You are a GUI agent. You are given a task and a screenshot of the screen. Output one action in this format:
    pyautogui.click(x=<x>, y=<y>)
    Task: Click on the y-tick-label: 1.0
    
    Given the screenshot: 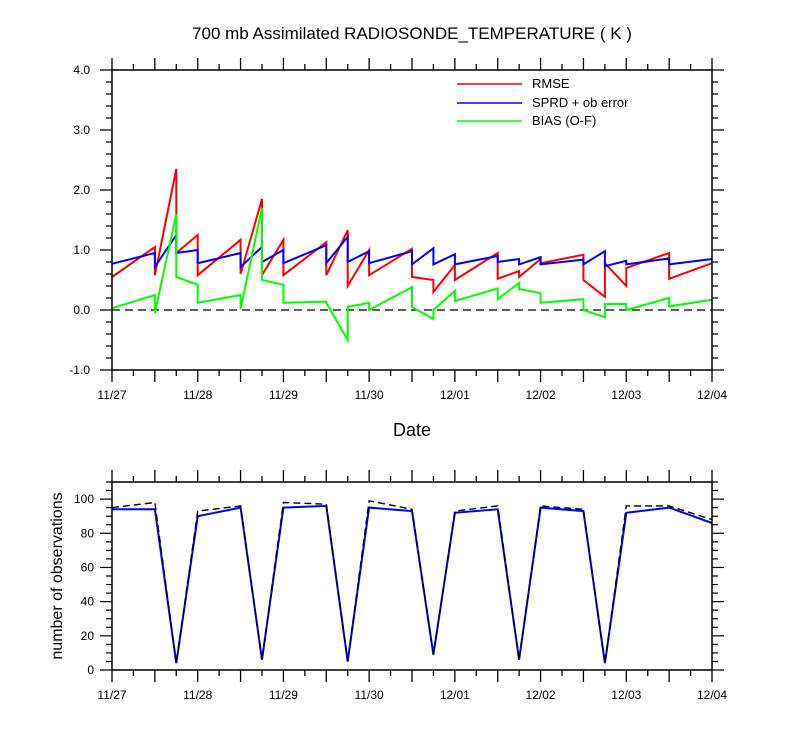 What is the action you would take?
    pyautogui.click(x=81, y=250)
    